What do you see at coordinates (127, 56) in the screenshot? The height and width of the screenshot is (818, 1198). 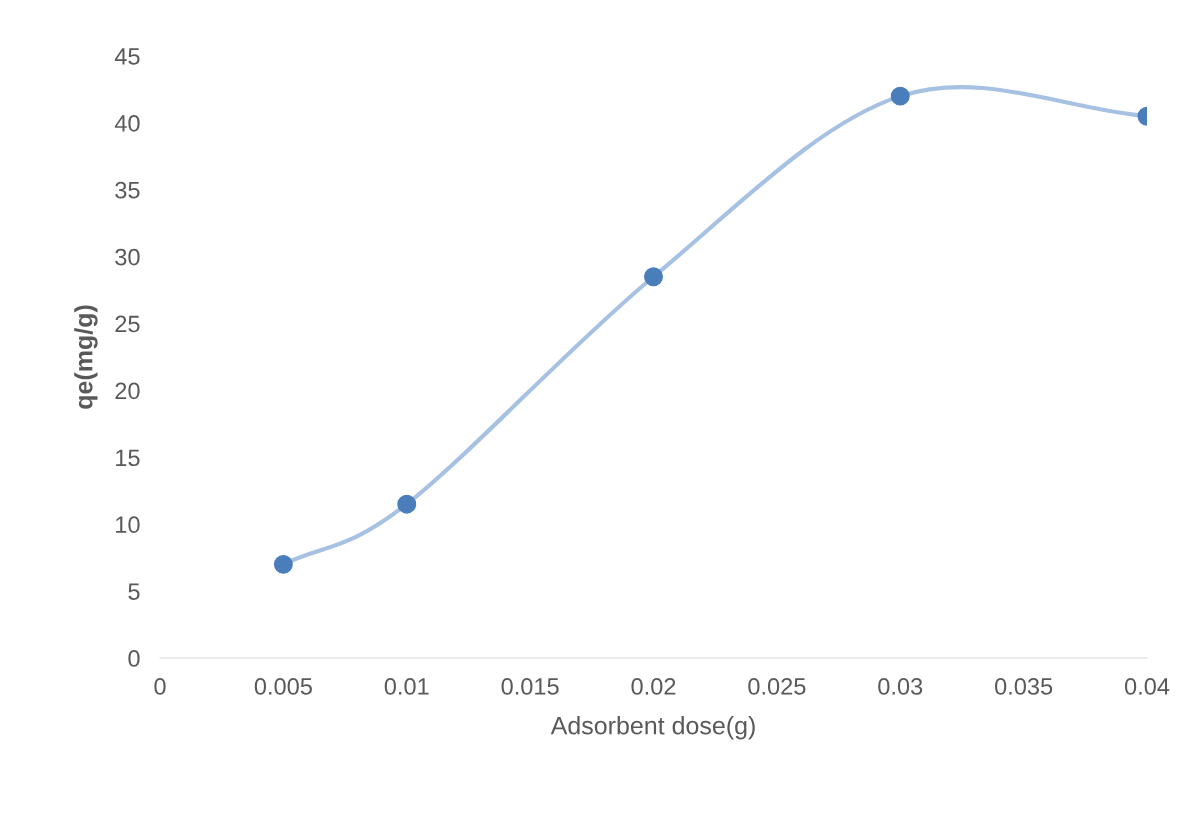 I see `y-tick-label: 45` at bounding box center [127, 56].